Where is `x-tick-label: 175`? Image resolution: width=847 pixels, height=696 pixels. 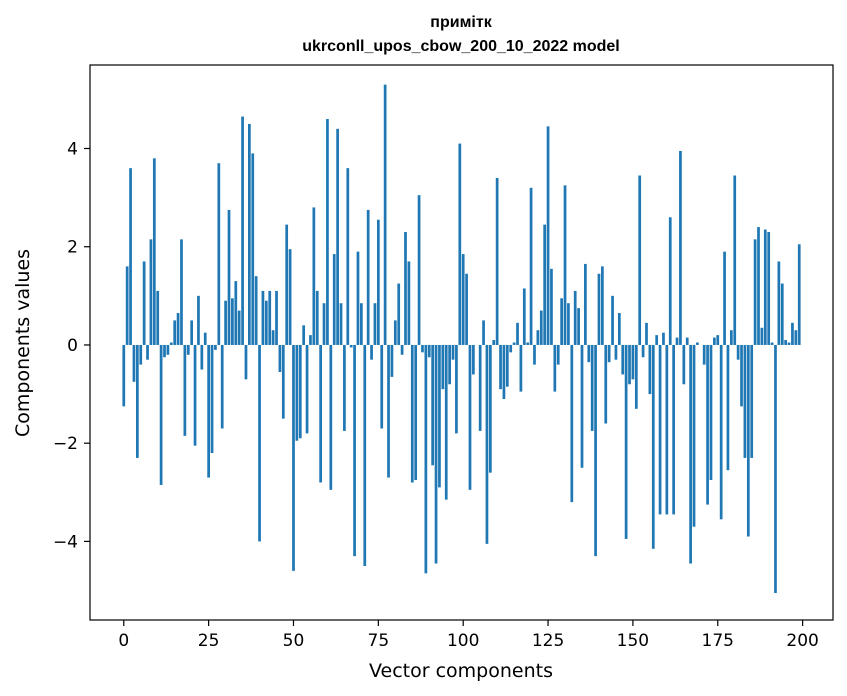
x-tick-label: 175 is located at coordinates (718, 641).